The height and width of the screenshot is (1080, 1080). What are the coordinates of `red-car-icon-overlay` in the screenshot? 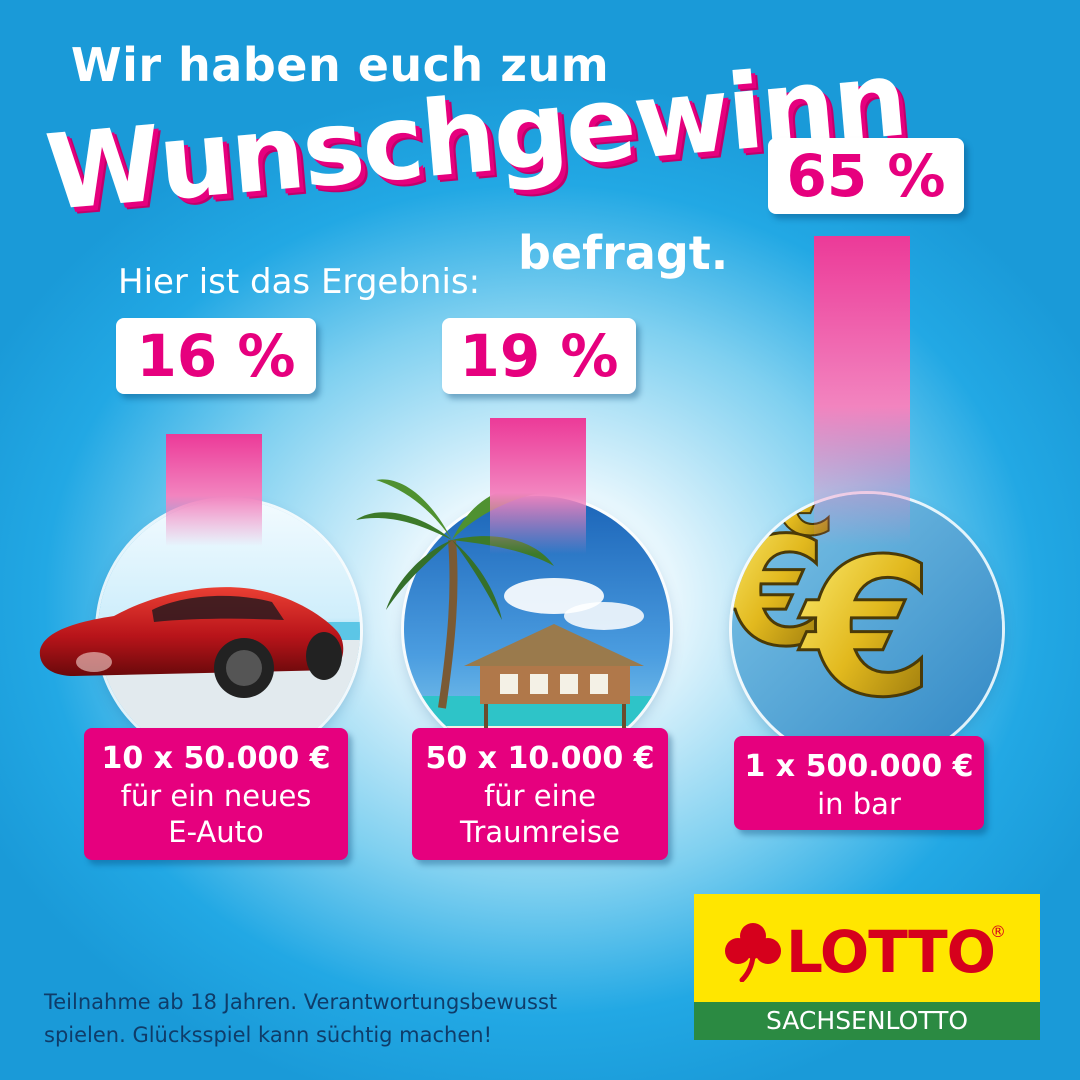 It's located at (191, 642).